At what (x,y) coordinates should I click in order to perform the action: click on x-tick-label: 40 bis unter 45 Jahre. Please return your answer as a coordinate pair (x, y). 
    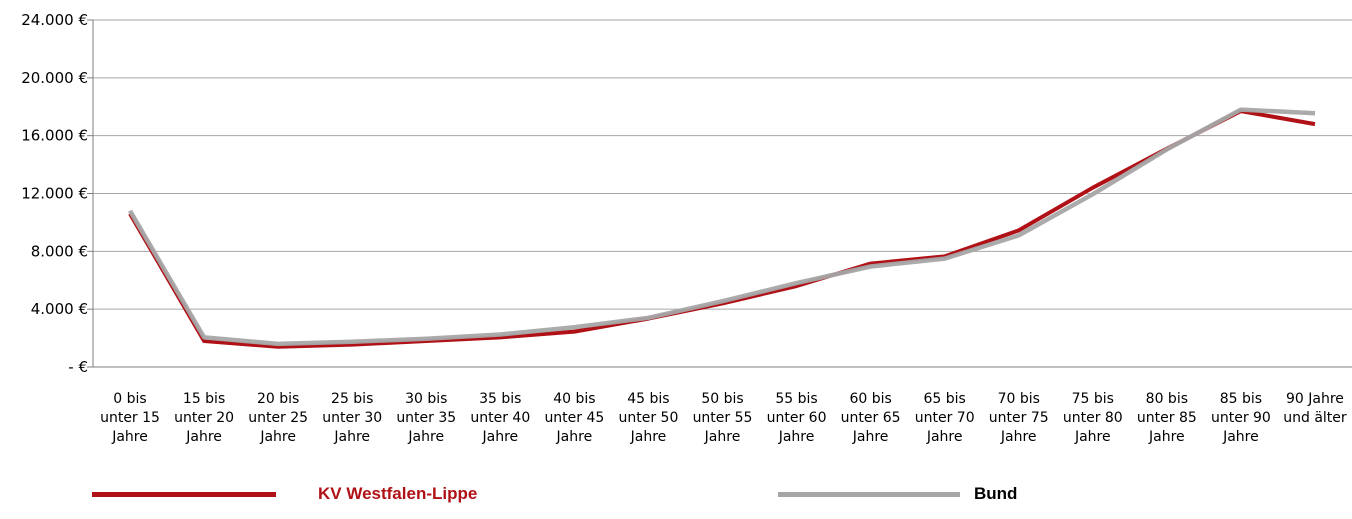
    Looking at the image, I should click on (574, 418).